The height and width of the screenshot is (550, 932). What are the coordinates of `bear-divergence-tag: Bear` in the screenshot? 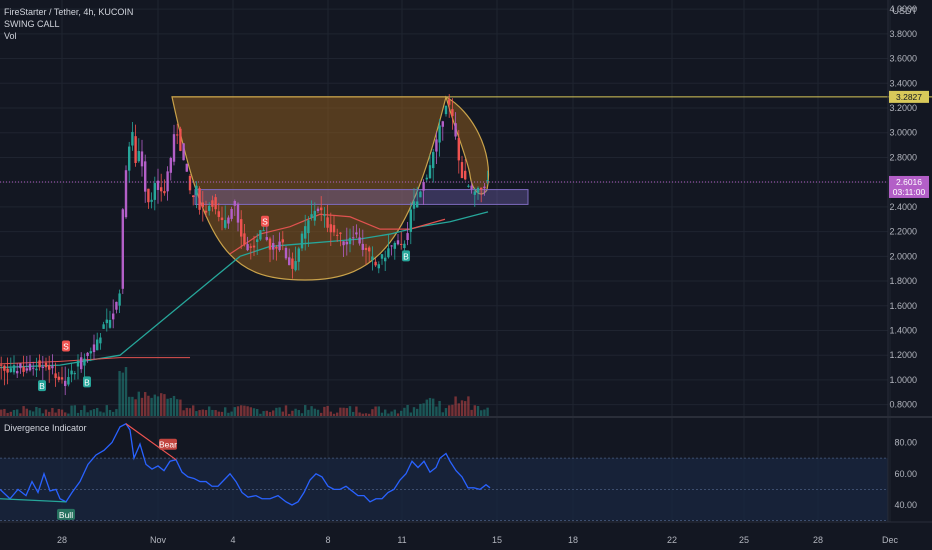 It's located at (168, 444).